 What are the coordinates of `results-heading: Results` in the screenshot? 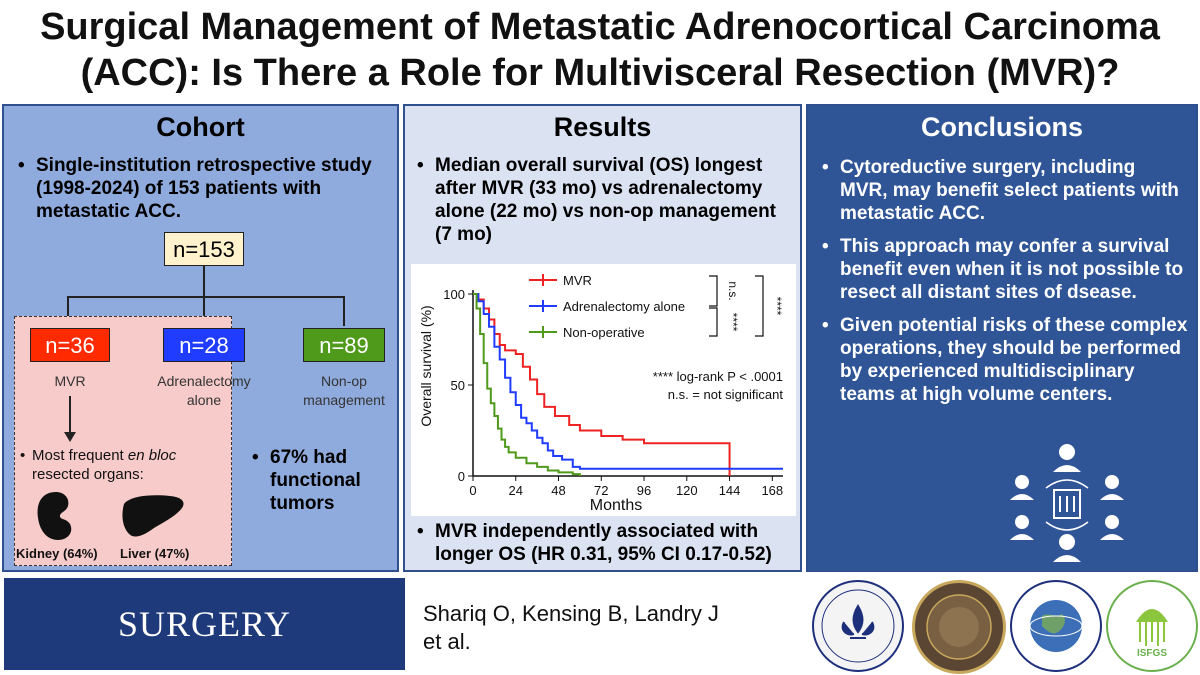 It's located at (602, 127).